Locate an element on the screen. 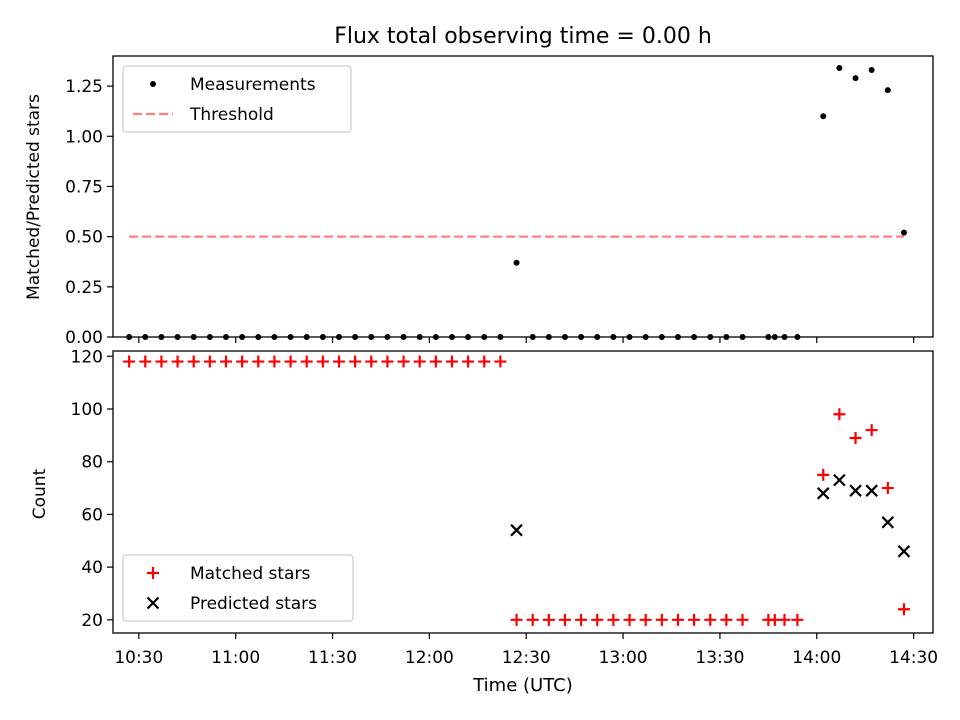 This screenshot has height=720, width=960. x-tick-label: 14:30 is located at coordinates (913, 658).